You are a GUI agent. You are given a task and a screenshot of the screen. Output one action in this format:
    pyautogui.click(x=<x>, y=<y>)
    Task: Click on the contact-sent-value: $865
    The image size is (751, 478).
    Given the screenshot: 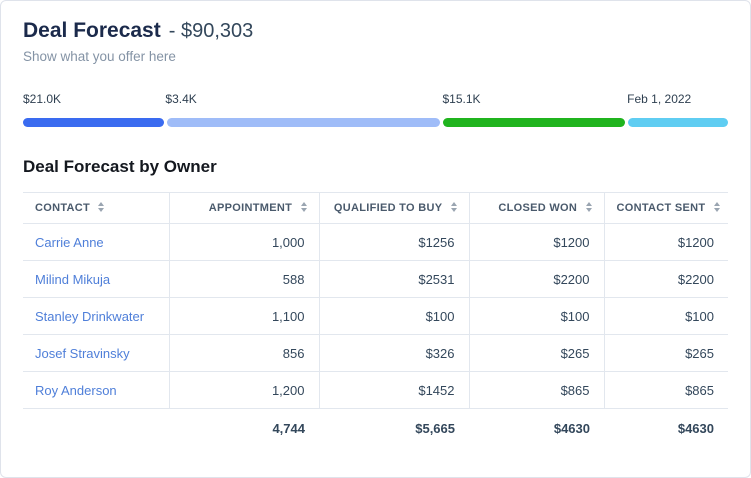 What is the action you would take?
    pyautogui.click(x=665, y=390)
    